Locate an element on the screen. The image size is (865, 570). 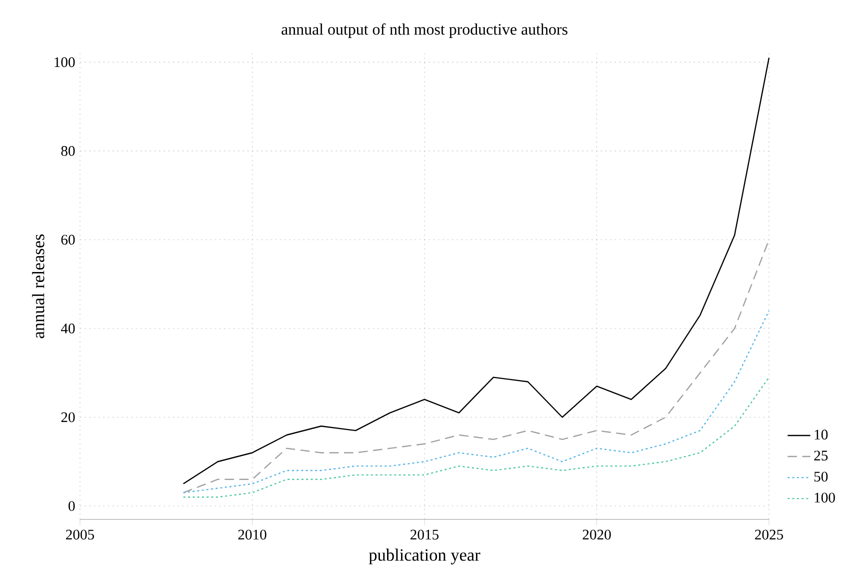
y-tick-label: 0 is located at coordinates (71, 506).